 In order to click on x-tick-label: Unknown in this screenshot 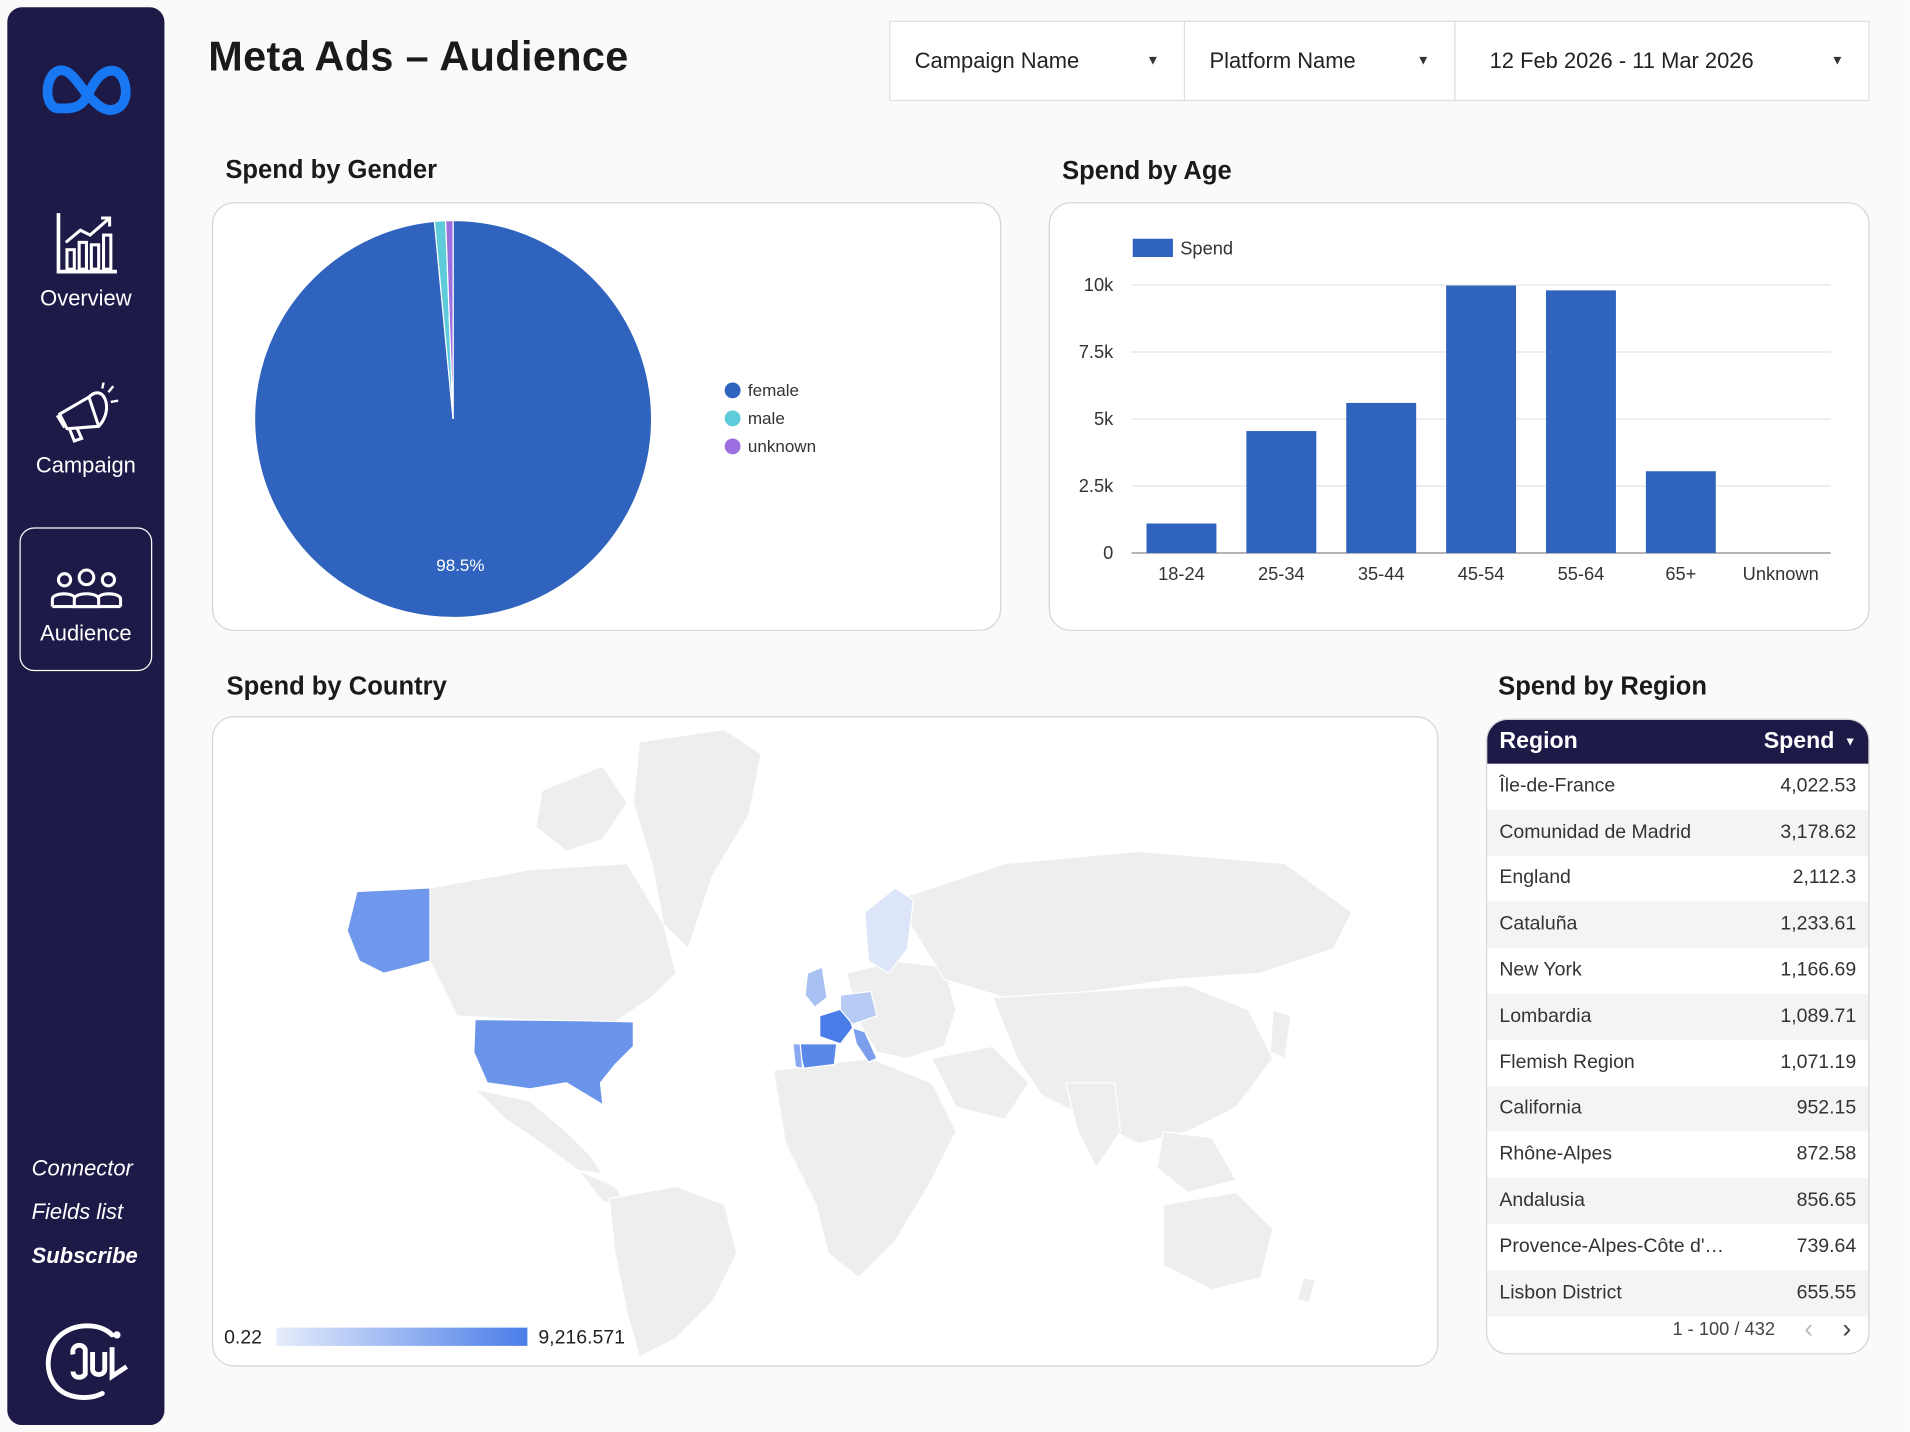, I will do `click(1781, 573)`.